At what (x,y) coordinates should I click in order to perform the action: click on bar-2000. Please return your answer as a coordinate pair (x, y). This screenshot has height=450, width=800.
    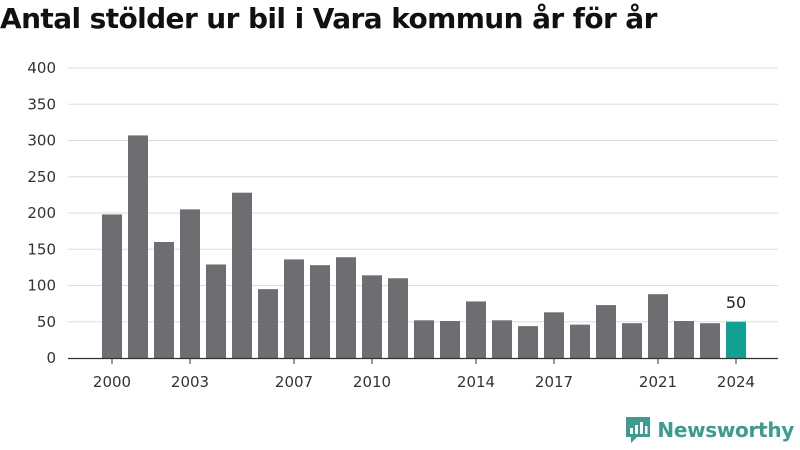
    Looking at the image, I should click on (112, 286).